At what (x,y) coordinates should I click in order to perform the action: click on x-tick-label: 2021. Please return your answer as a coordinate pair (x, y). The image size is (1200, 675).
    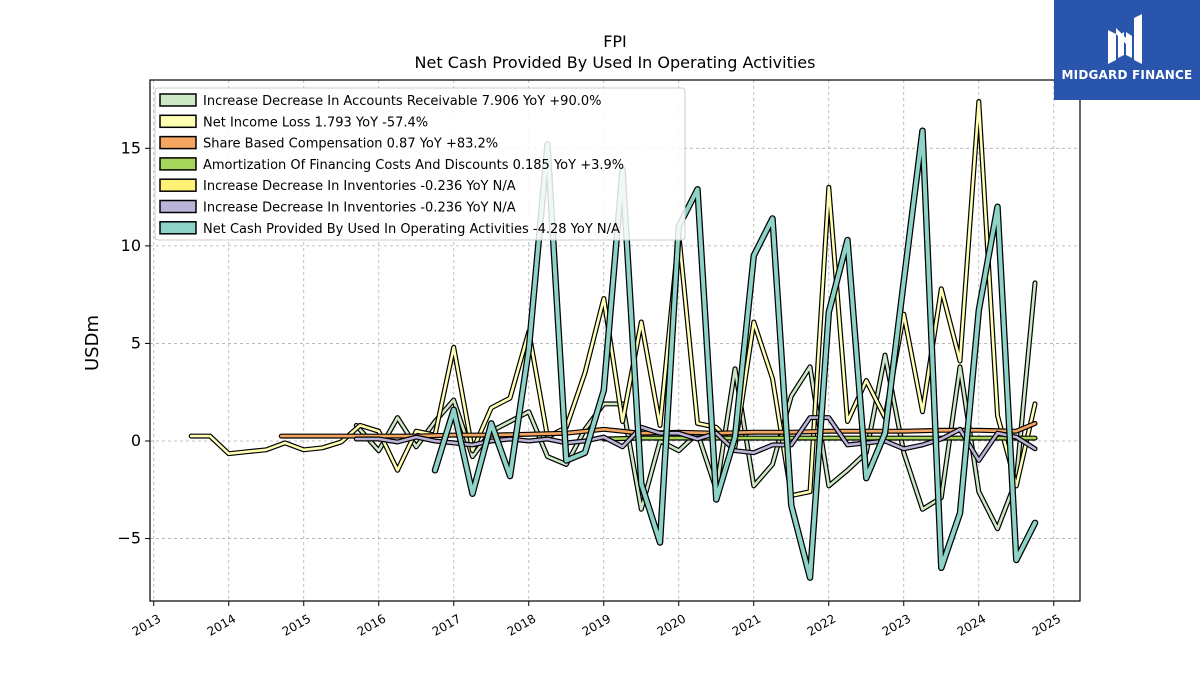
    Looking at the image, I should click on (746, 624).